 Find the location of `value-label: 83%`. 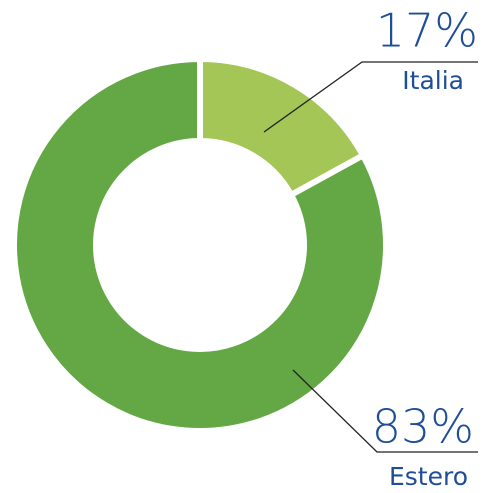

value-label: 83% is located at coordinates (423, 427).